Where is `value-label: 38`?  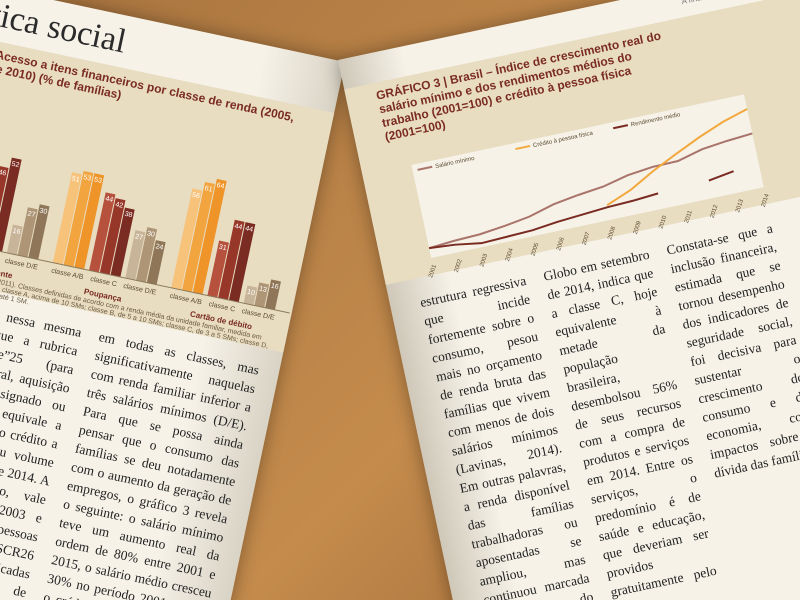
value-label: 38 is located at coordinates (128, 215).